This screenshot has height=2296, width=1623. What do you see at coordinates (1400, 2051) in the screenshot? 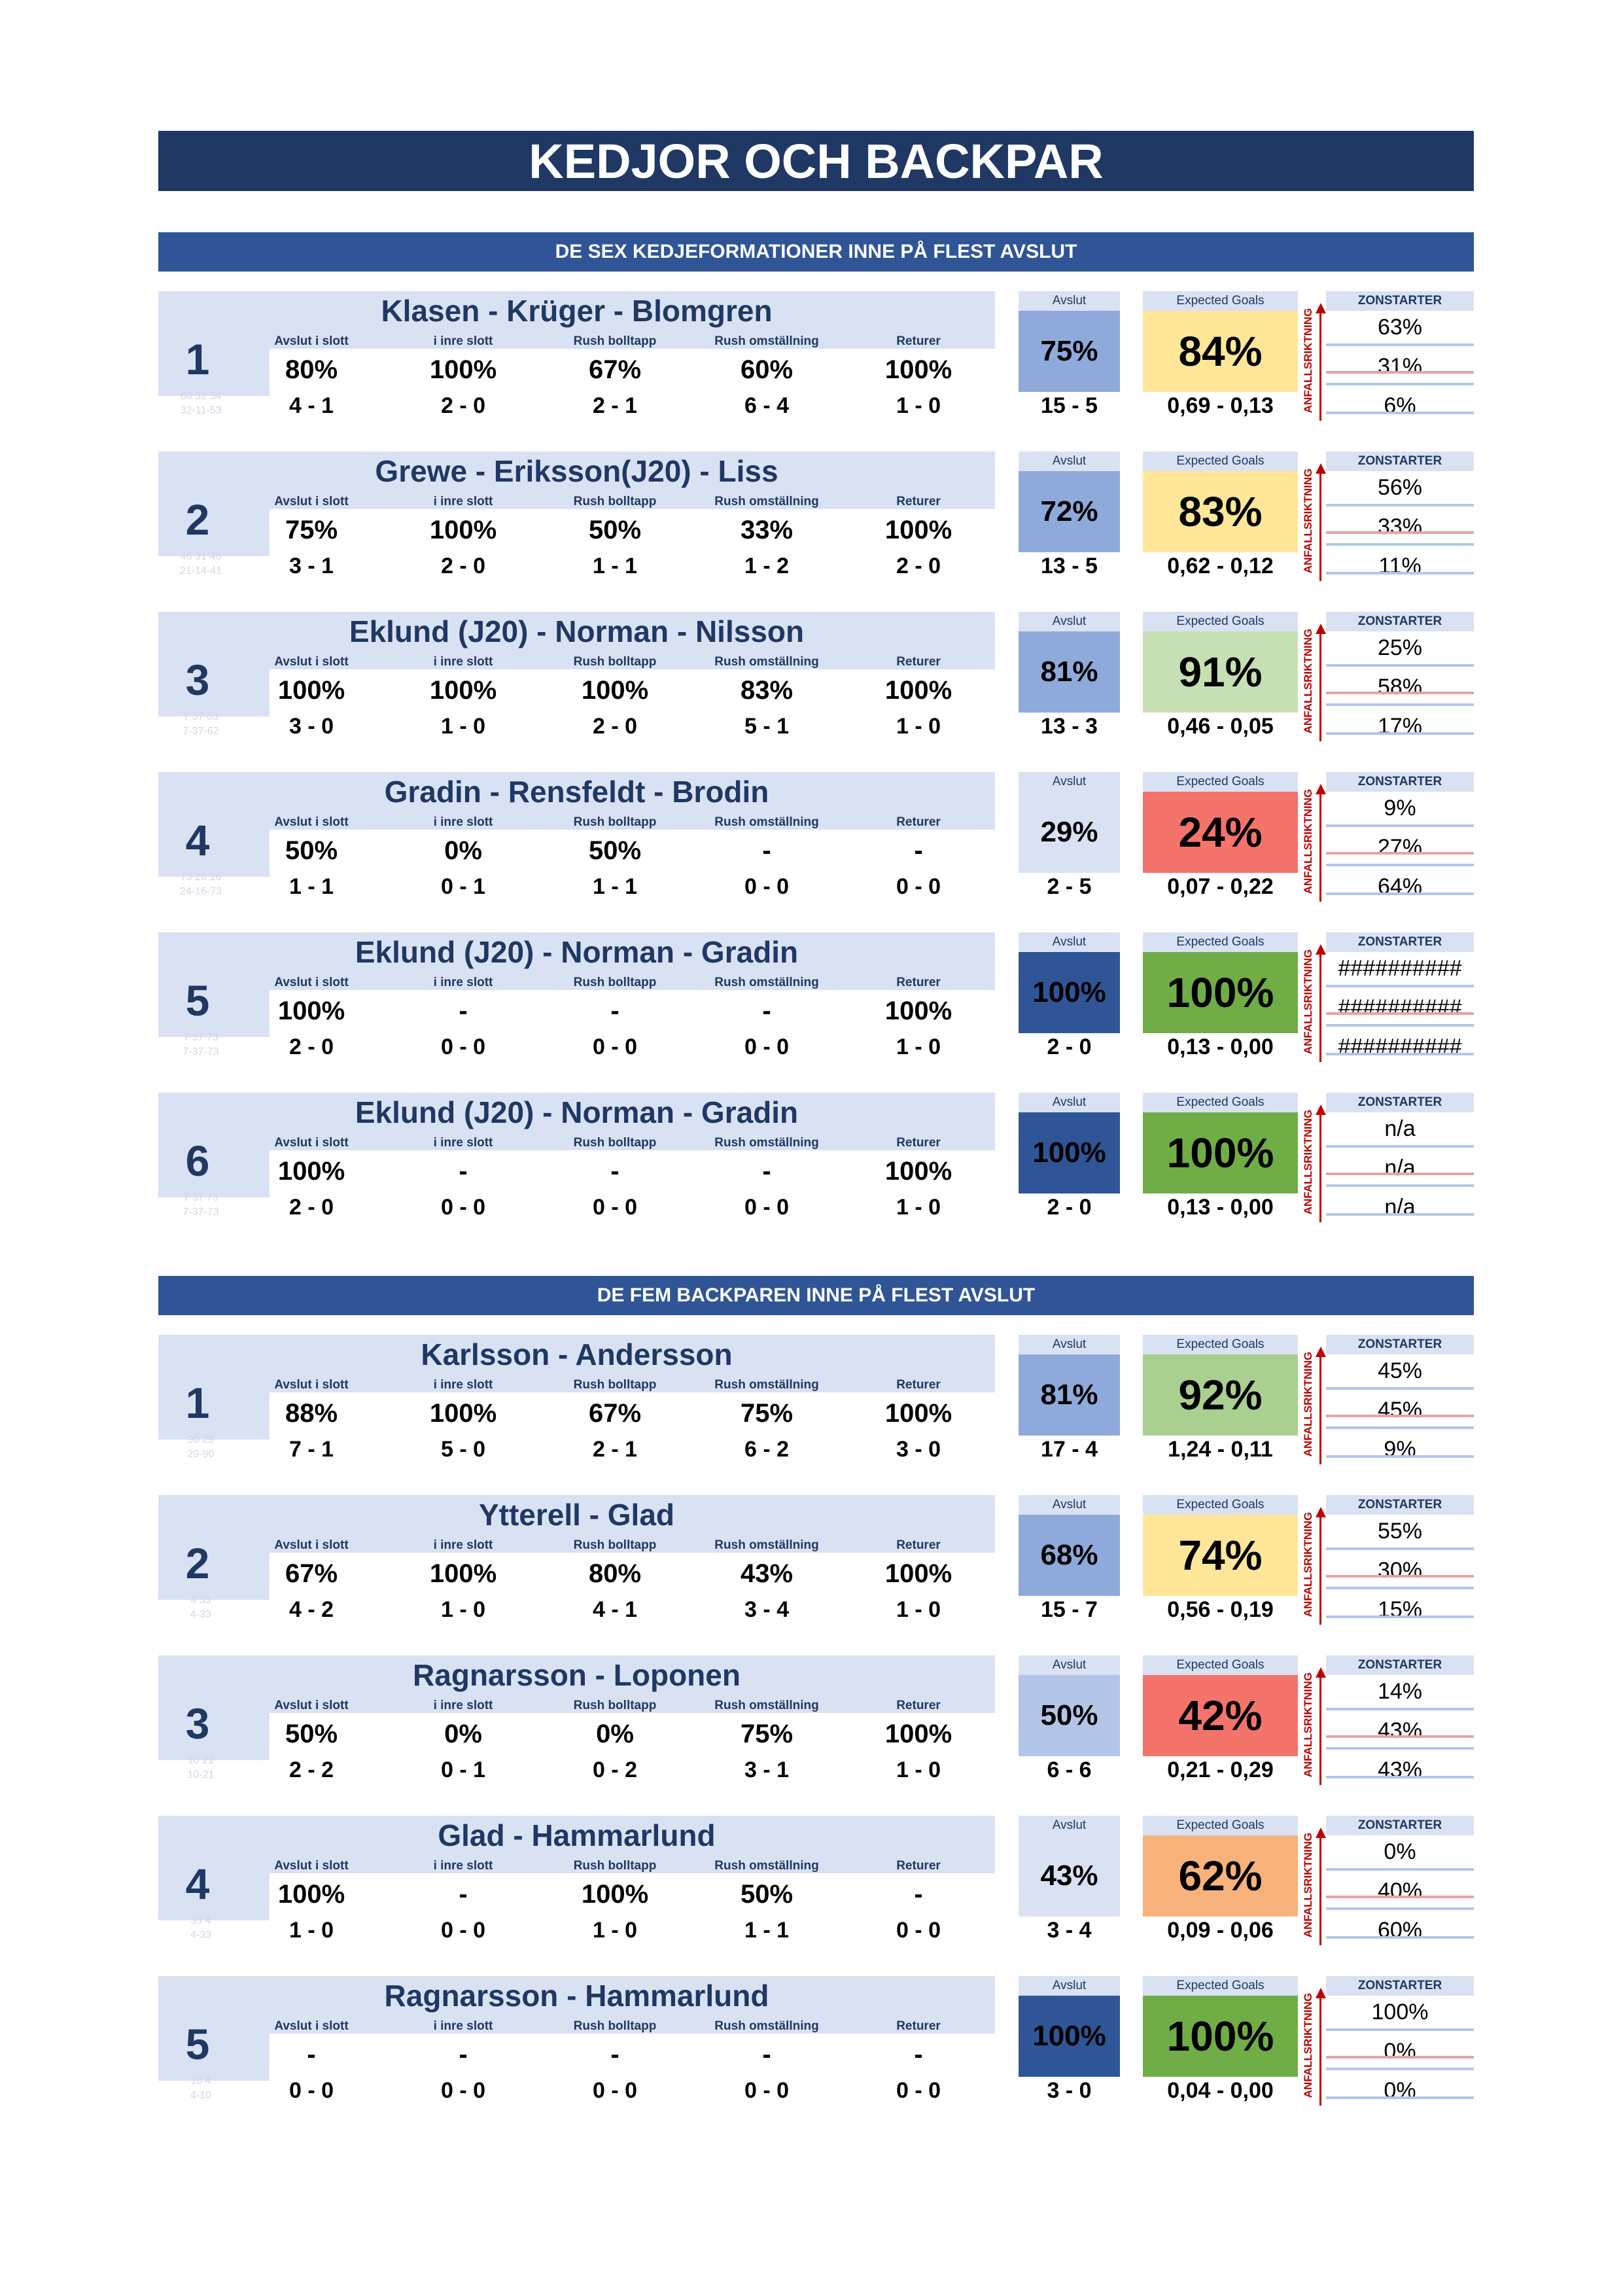
I see `zone-start-value: 0%` at bounding box center [1400, 2051].